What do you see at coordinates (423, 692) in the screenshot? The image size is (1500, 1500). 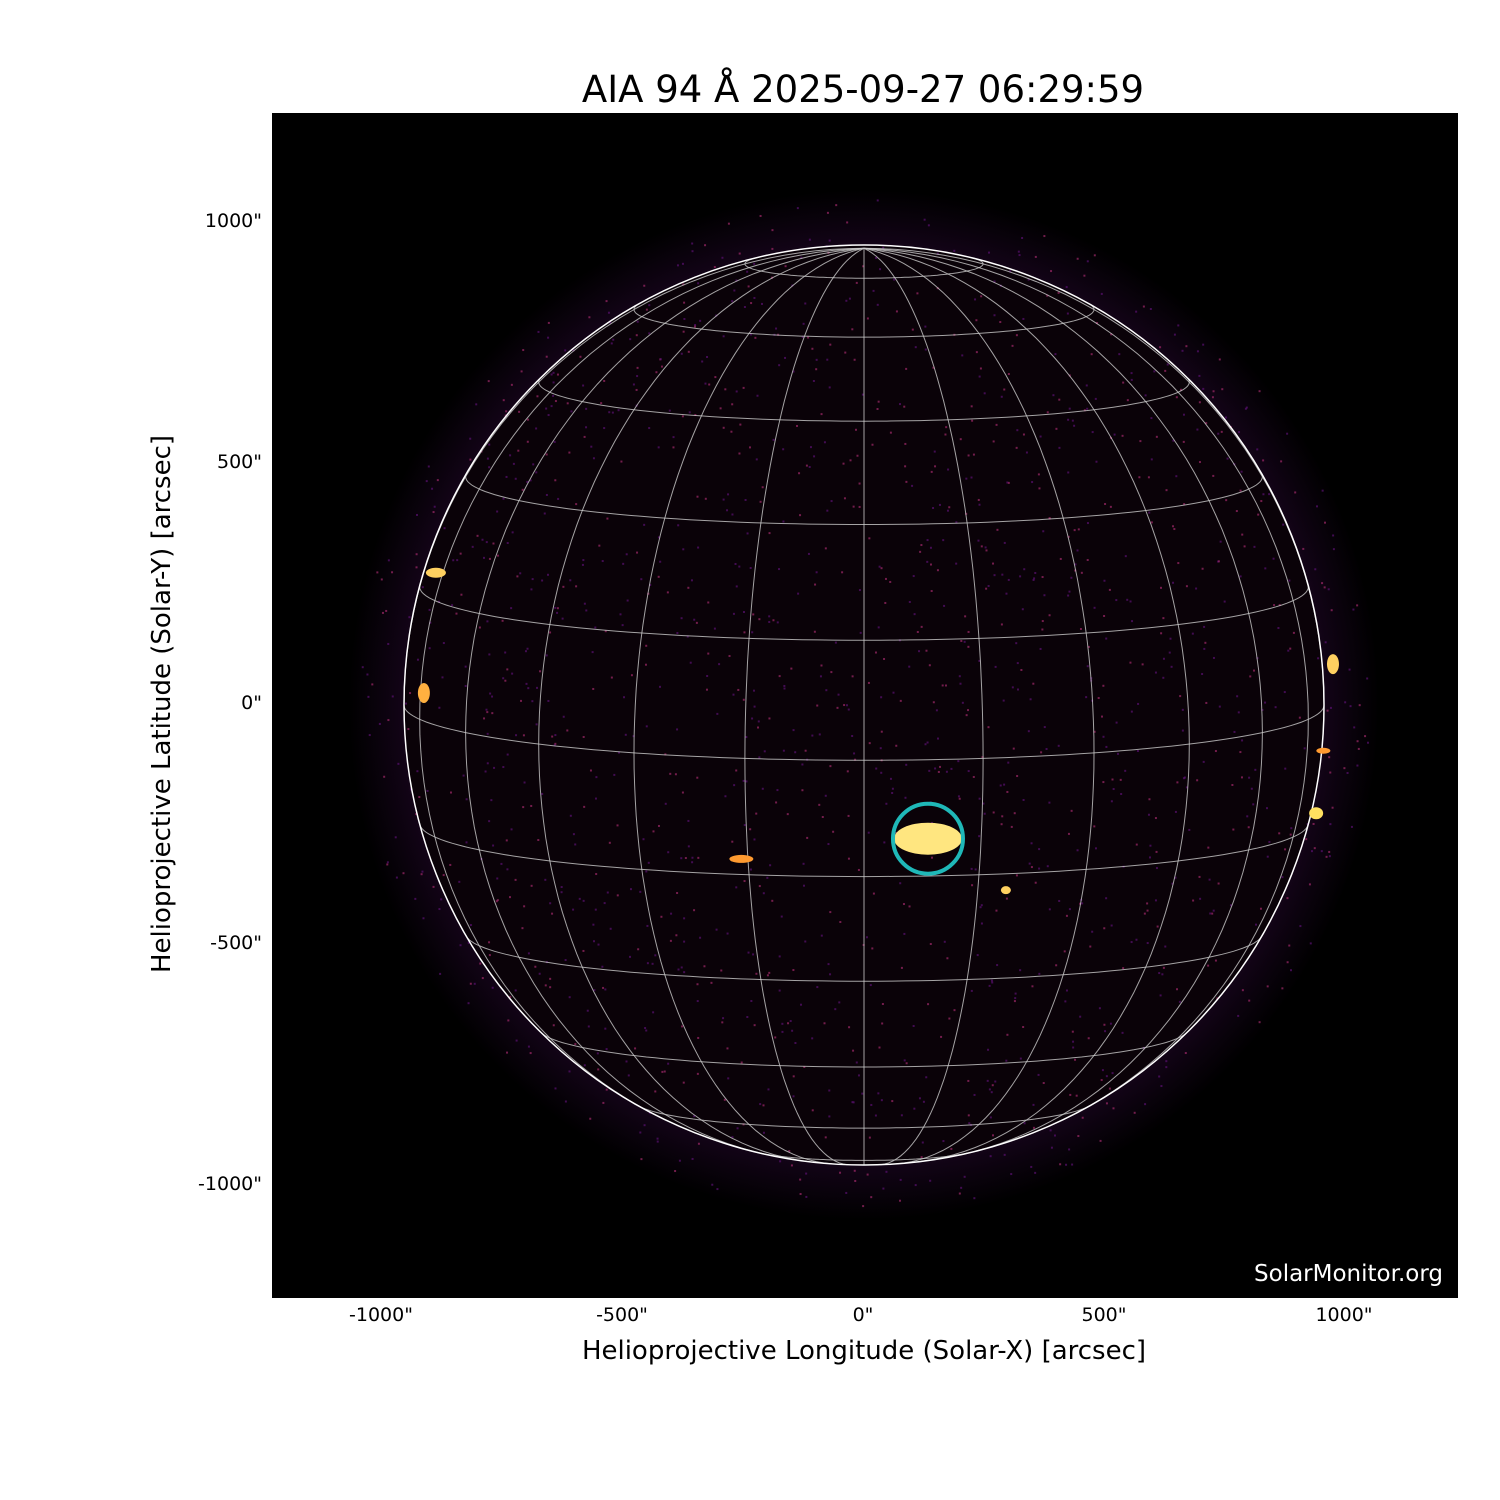 I see `active-region` at bounding box center [423, 692].